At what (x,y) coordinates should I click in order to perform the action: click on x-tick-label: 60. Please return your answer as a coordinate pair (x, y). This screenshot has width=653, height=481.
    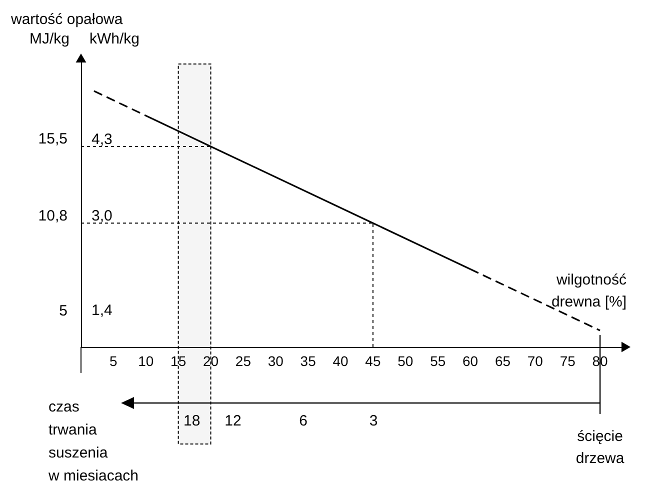
    Looking at the image, I should click on (470, 361).